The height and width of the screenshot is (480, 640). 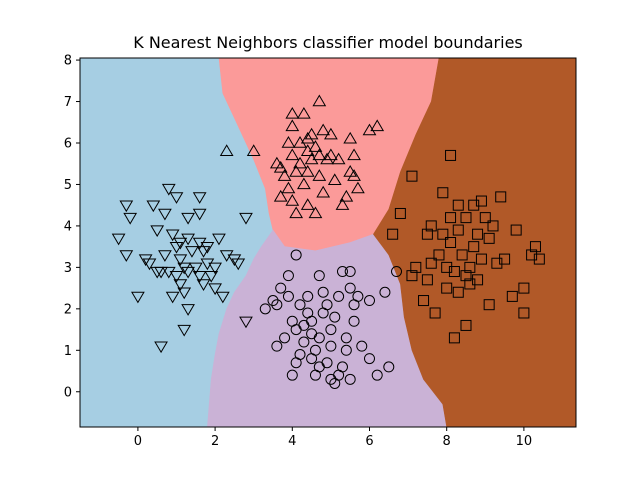 I want to click on x-tick-label: 4, so click(x=292, y=441).